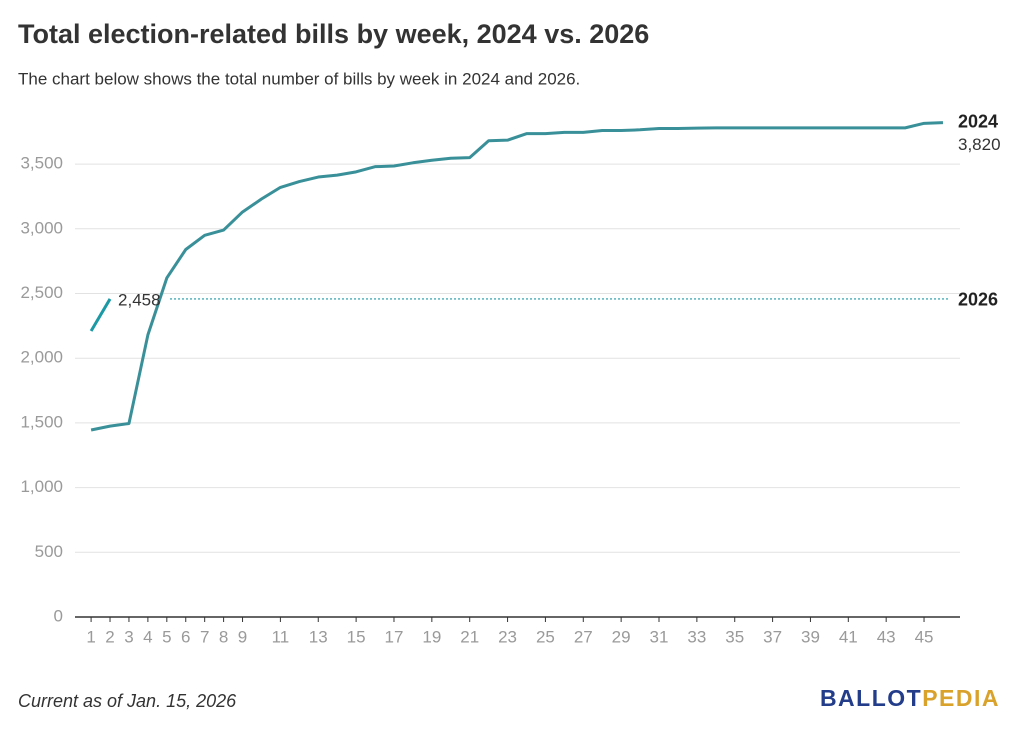  Describe the element at coordinates (281, 636) in the screenshot. I see `x-tick-label: 11` at that location.